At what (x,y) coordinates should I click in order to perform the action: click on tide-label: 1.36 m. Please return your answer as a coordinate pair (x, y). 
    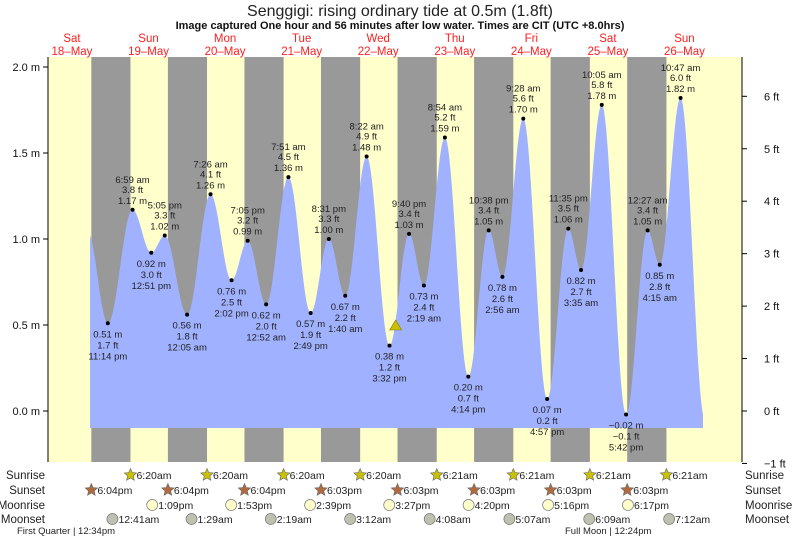
    Looking at the image, I should click on (288, 168).